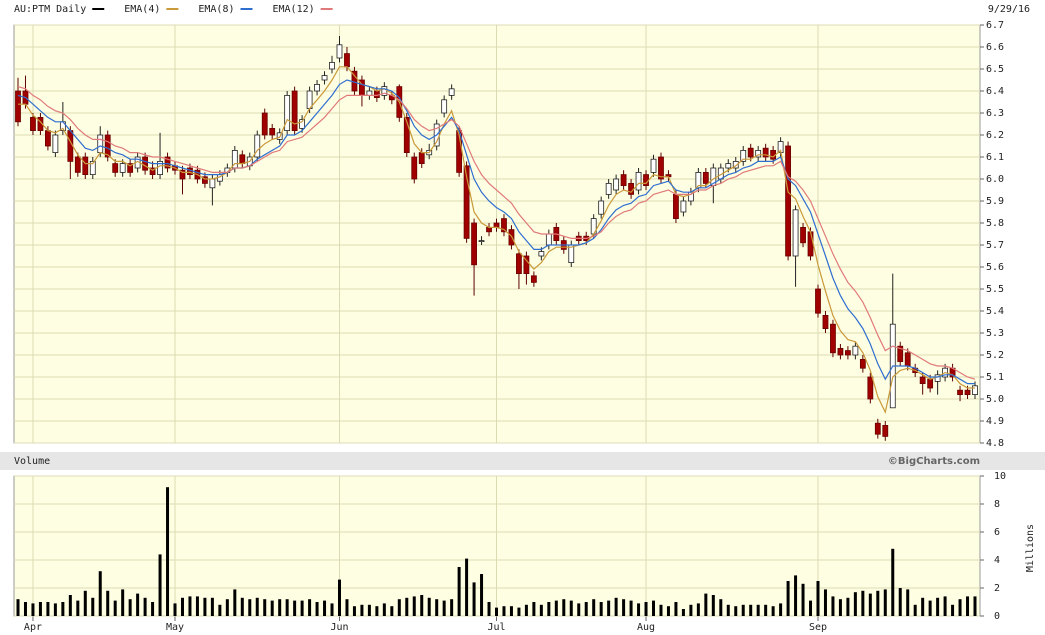 Image resolution: width=1045 pixels, height=635 pixels. I want to click on credit: ©BigCharts.com, so click(934, 461).